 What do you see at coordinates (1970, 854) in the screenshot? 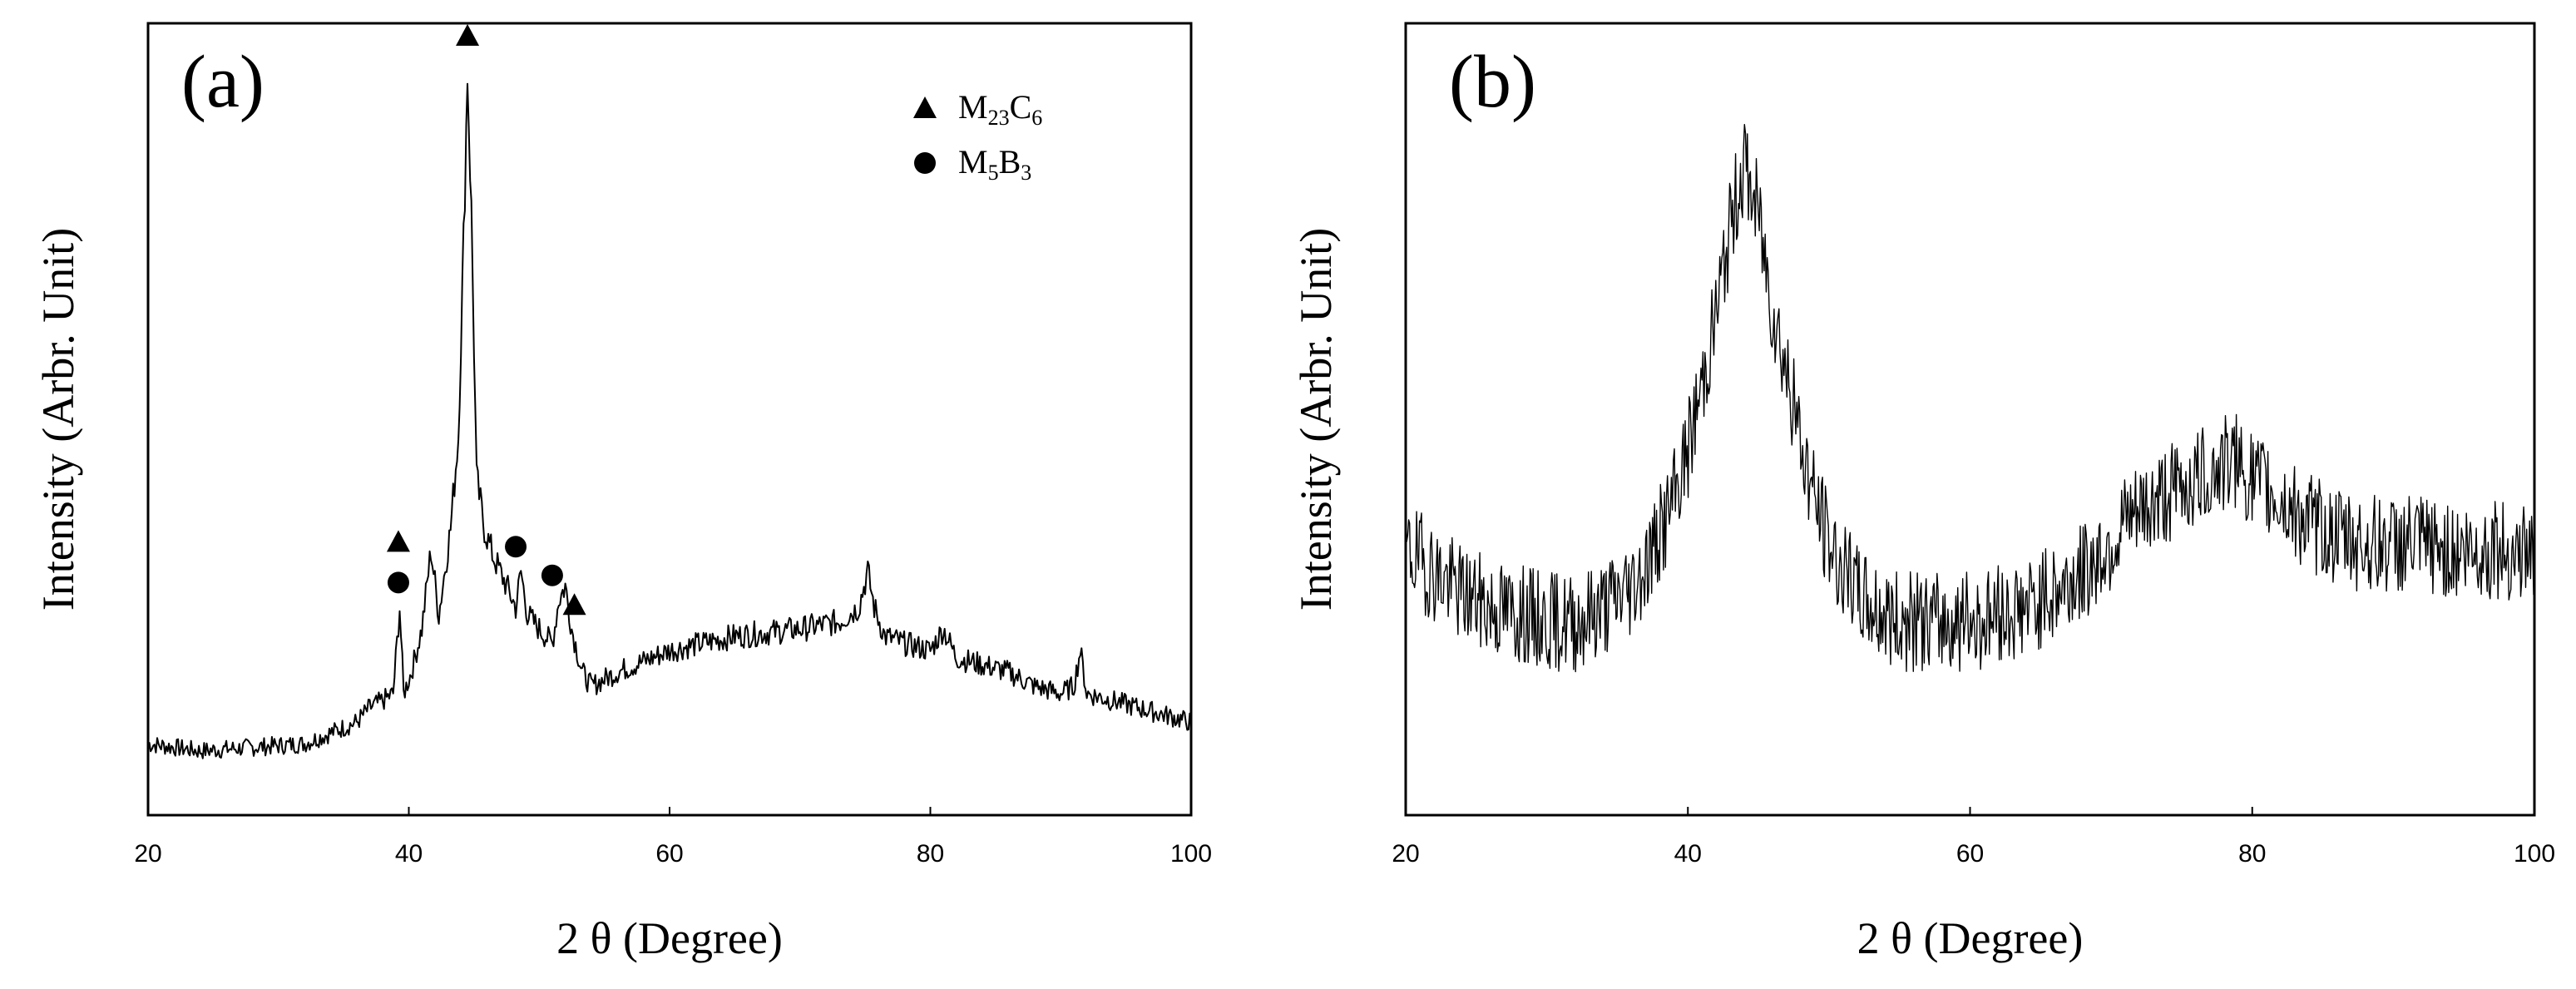
I see `x-tick-label-b-60: 60` at bounding box center [1970, 854].